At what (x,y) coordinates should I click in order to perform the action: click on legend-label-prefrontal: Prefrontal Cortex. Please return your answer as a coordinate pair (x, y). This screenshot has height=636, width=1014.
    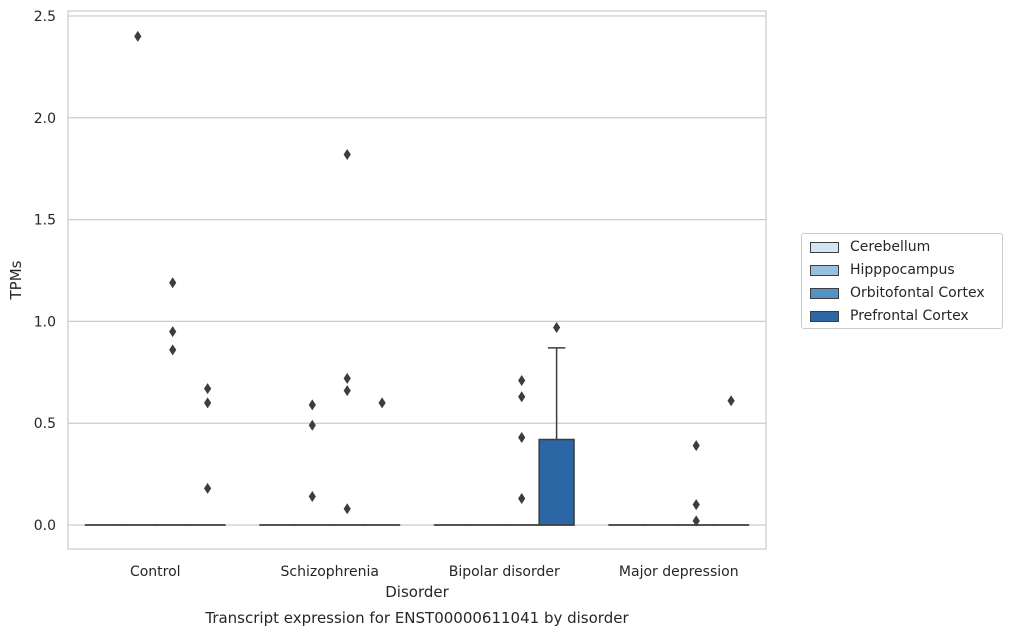
    Looking at the image, I should click on (909, 316).